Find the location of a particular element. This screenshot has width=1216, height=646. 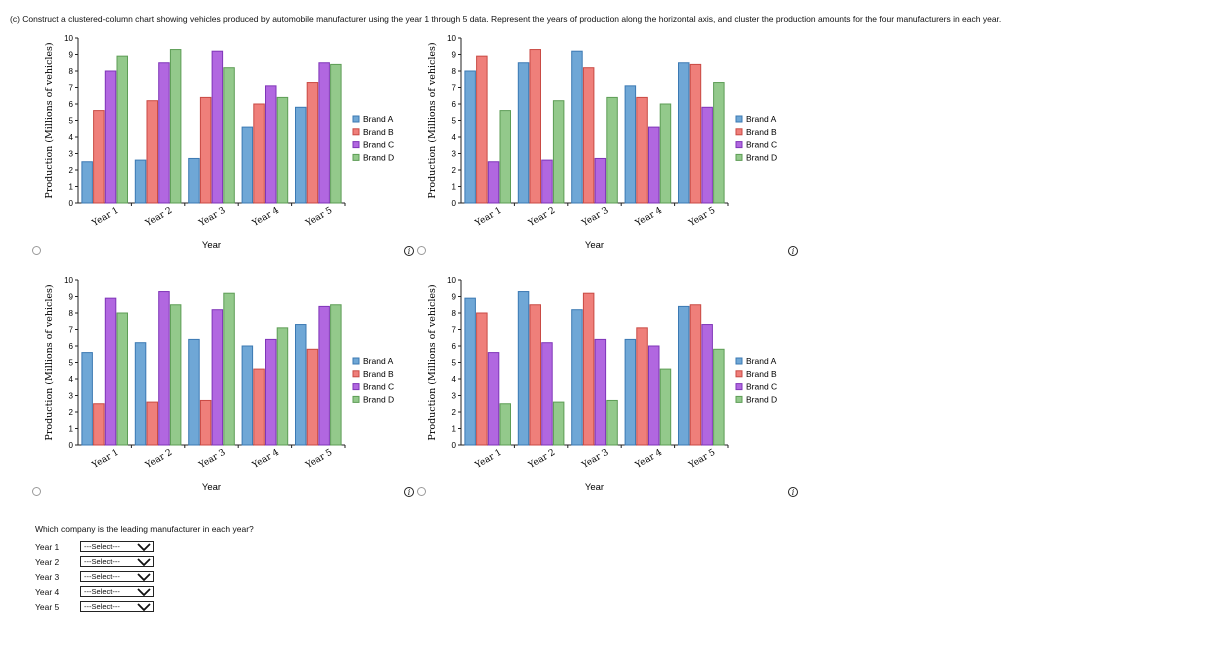

leader-select-year-1: ---Select--- is located at coordinates (117, 546).